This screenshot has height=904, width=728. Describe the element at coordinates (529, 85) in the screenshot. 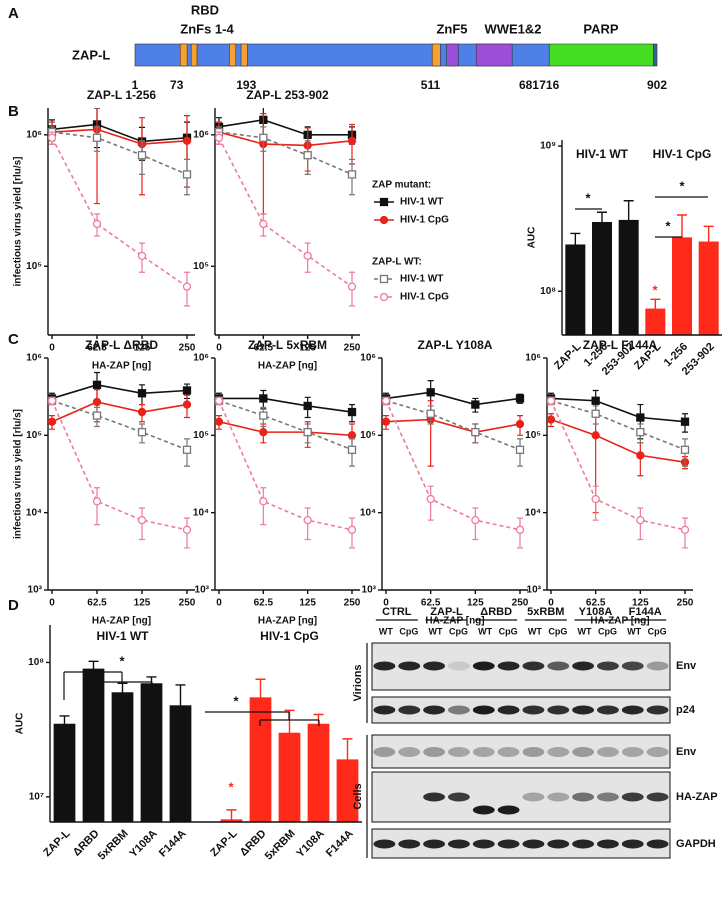

I see `position-label: 681` at that location.